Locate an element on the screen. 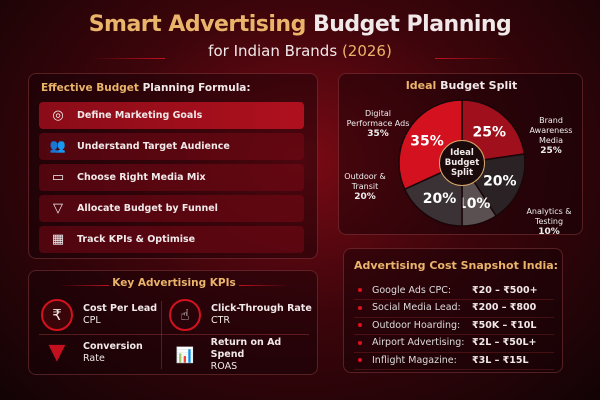 Image resolution: width=600 pixels, height=400 pixels. cost-row: Inflight Magazine: ₹3L – ₹15L is located at coordinates (454, 360).